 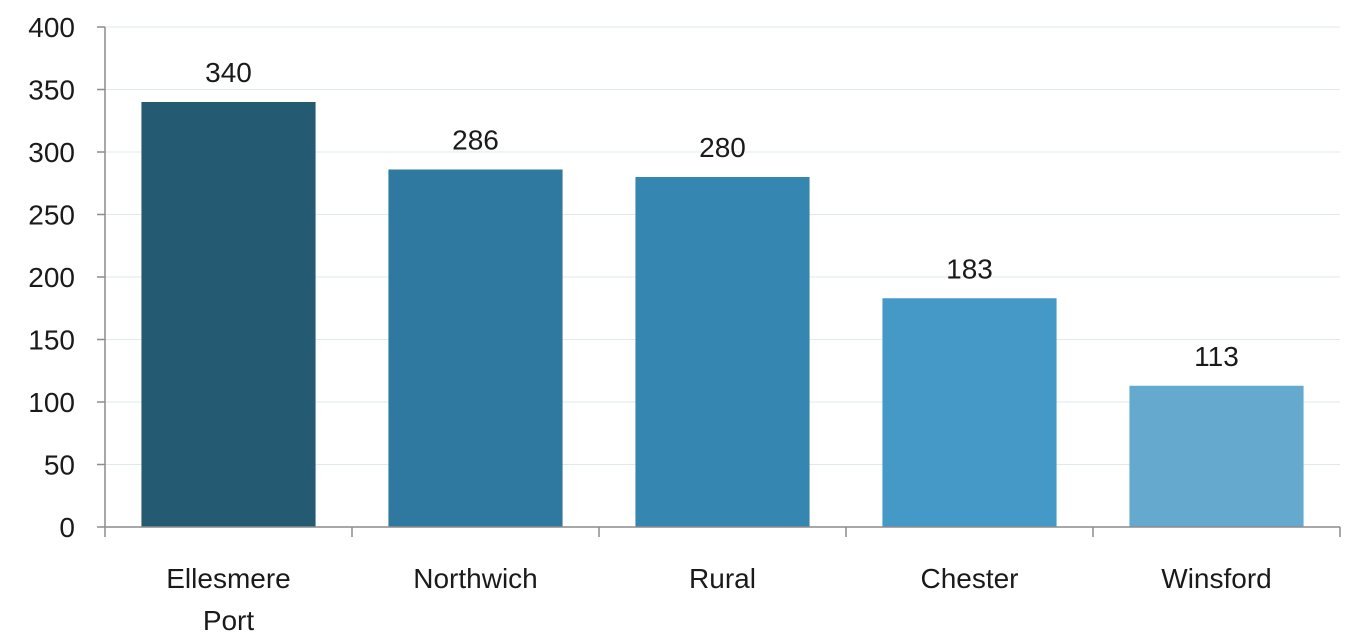 I want to click on x-category-label-line: Rural, so click(x=722, y=578).